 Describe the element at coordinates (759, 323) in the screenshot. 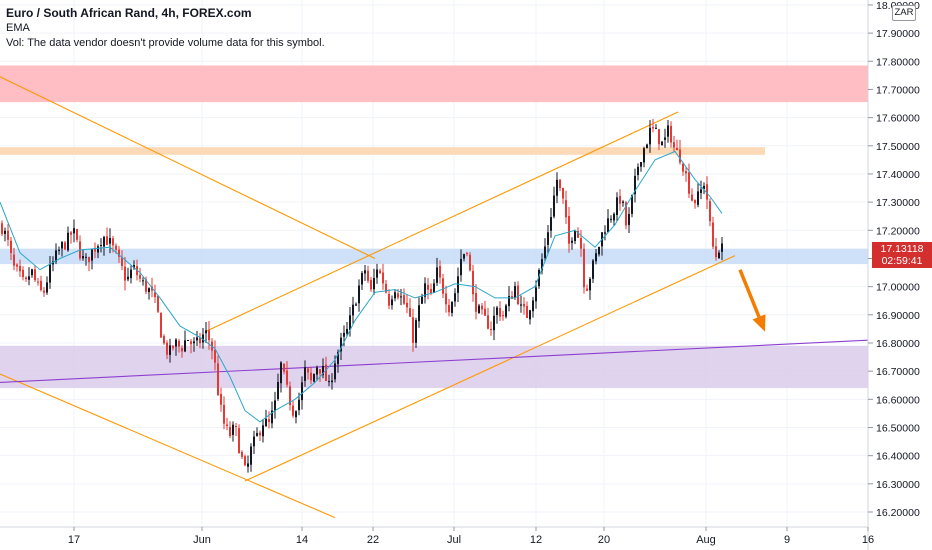

I see `forecast-arrow-head` at that location.